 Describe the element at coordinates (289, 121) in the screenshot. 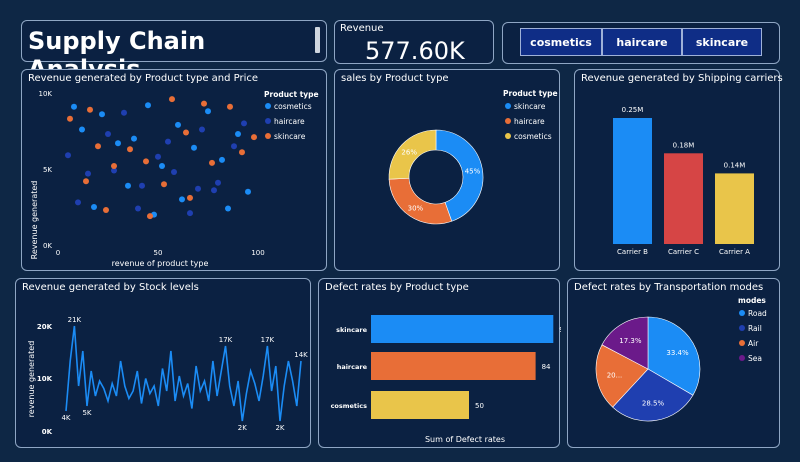

I see `legend-label-haircare: haircare` at that location.